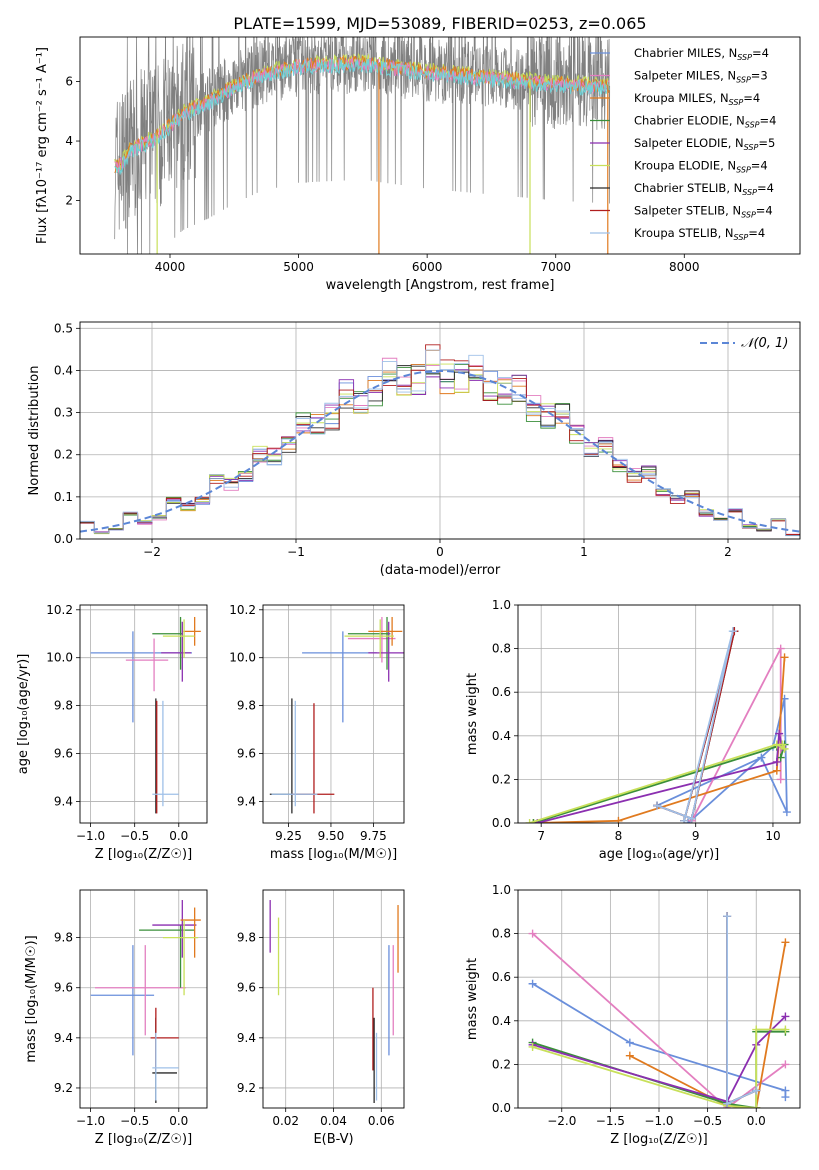 This screenshot has height=1170, width=819. I want to click on y-tick-label: 6, so click(69, 82).